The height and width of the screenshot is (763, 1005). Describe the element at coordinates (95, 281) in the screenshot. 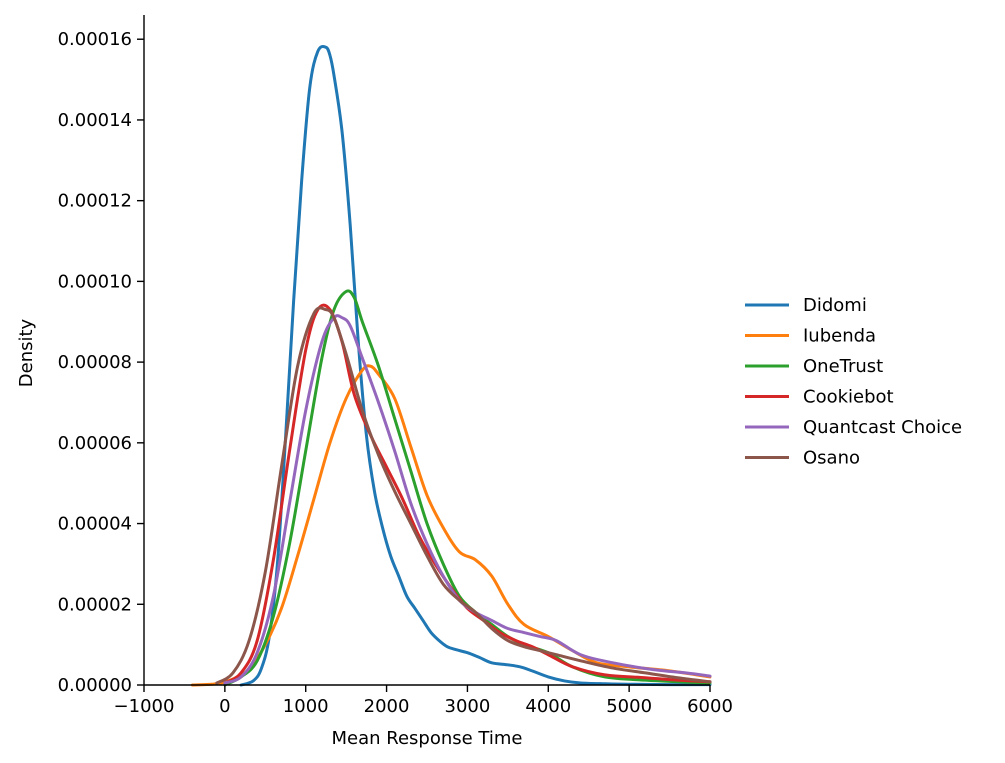

I see `y-tick-label: 0.00010` at that location.